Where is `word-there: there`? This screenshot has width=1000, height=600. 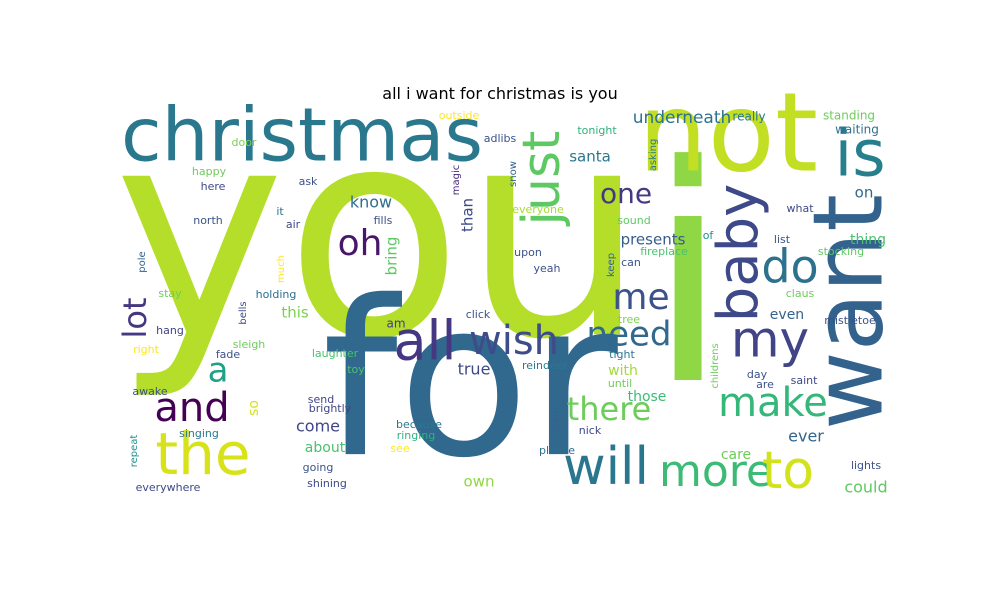 word-there: there is located at coordinates (609, 409).